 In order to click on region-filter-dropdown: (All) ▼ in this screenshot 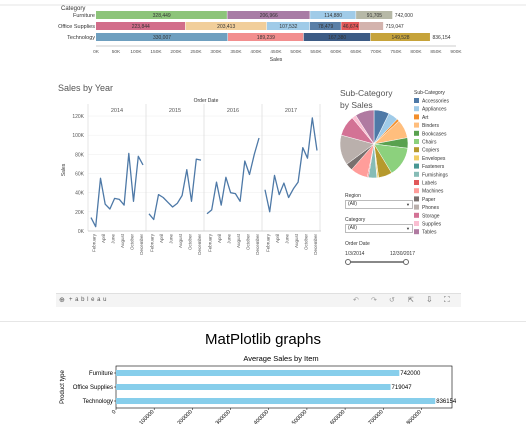, I will do `click(379, 204)`.